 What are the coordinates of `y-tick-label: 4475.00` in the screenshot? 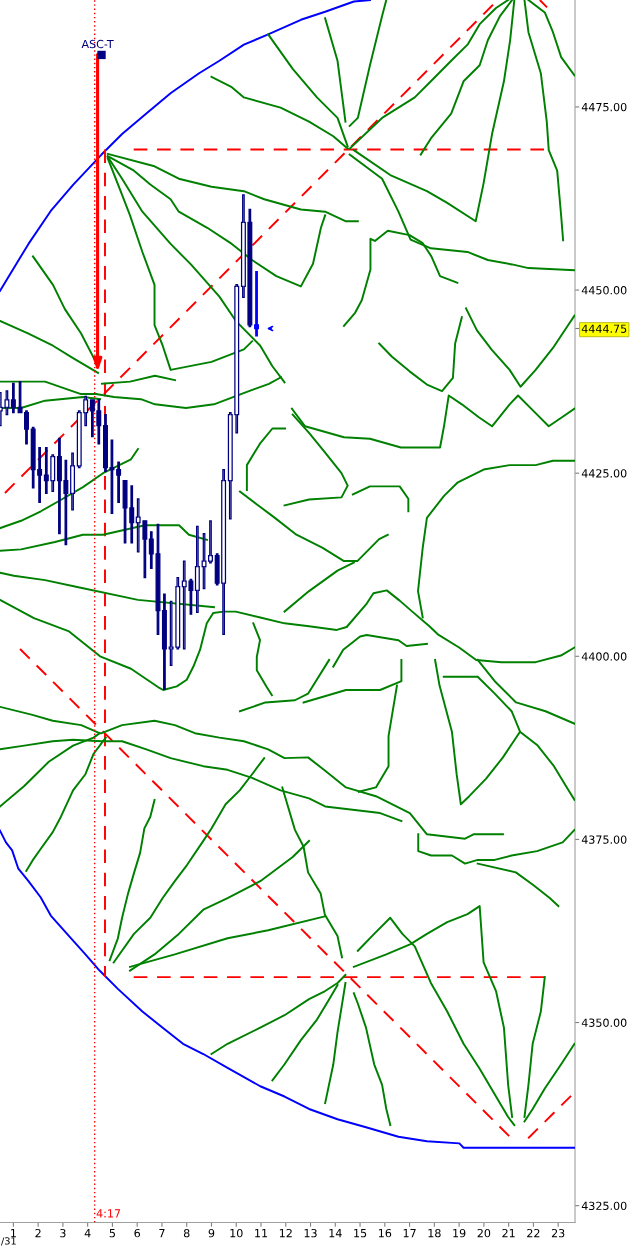 It's located at (604, 107).